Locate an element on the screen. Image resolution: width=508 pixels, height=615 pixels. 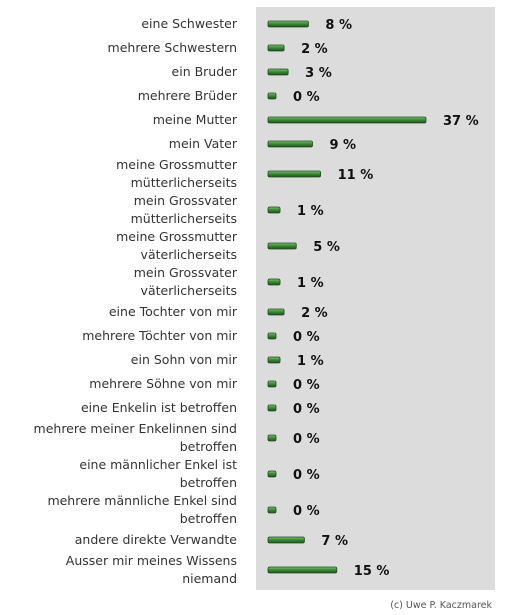
value-label: 7 % is located at coordinates (334, 541).